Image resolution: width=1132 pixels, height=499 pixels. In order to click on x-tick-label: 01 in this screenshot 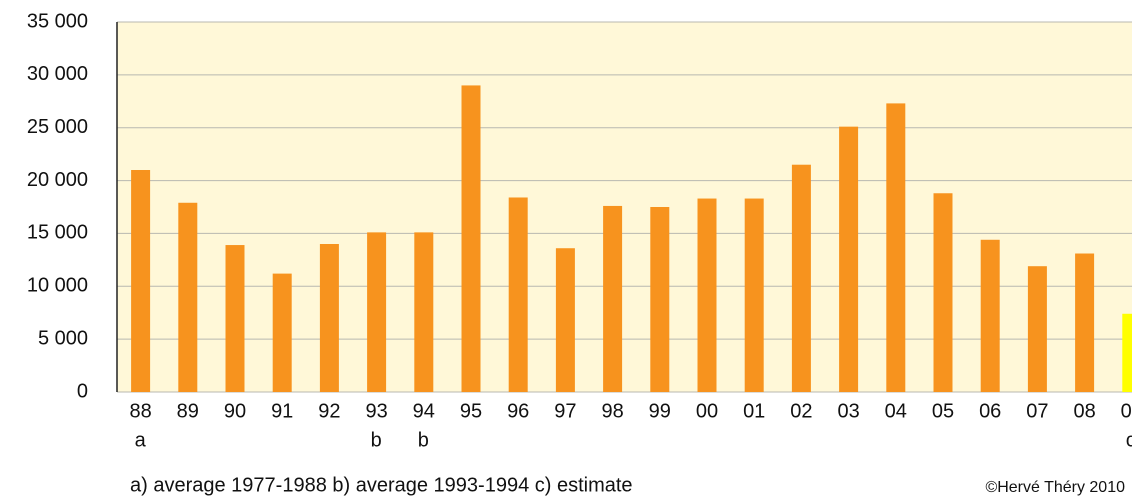, I will do `click(754, 411)`.